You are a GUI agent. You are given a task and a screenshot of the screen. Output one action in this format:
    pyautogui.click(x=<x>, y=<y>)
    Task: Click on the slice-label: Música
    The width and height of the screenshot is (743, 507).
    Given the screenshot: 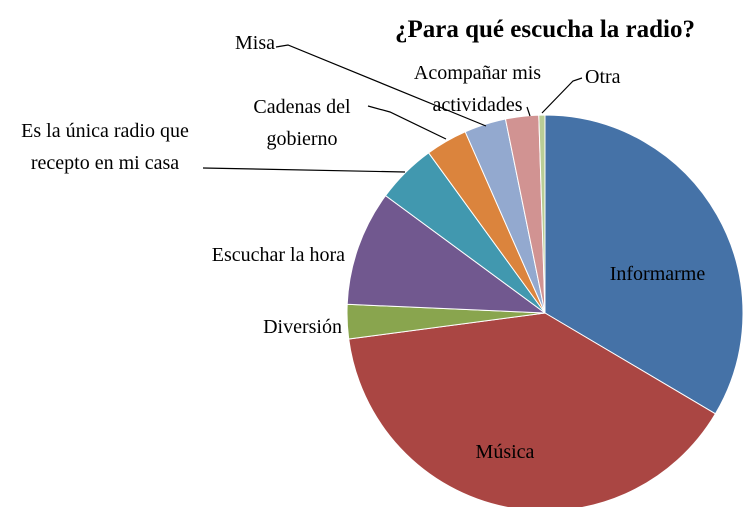 What is the action you would take?
    pyautogui.click(x=505, y=452)
    